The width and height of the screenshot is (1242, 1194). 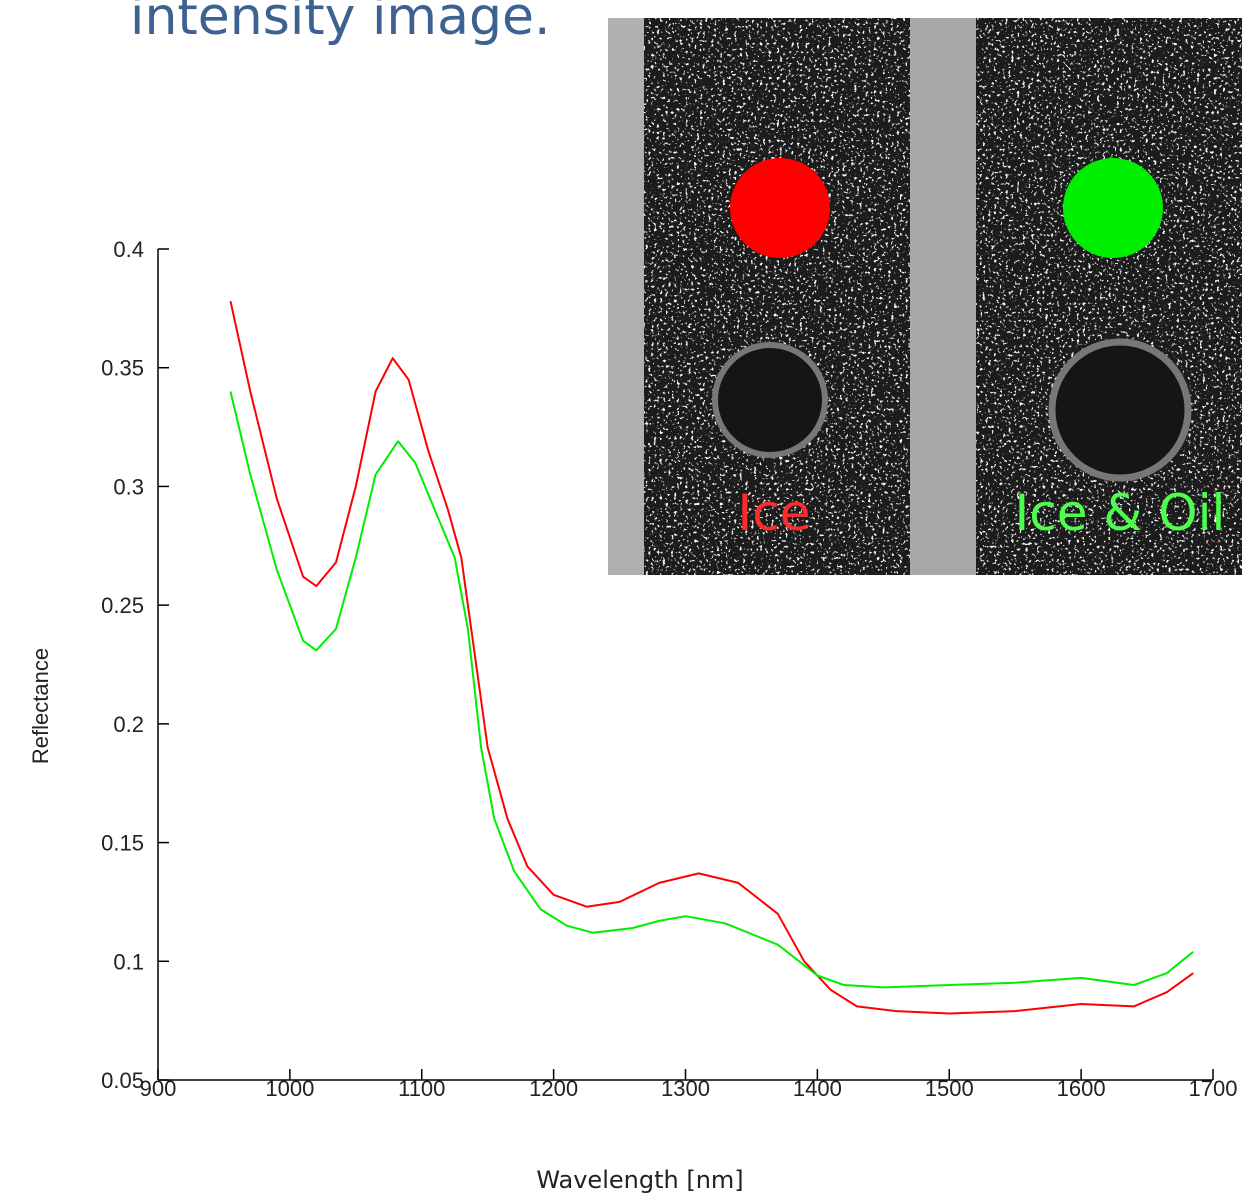 What do you see at coordinates (774, 513) in the screenshot?
I see `legend-label: Ice` at bounding box center [774, 513].